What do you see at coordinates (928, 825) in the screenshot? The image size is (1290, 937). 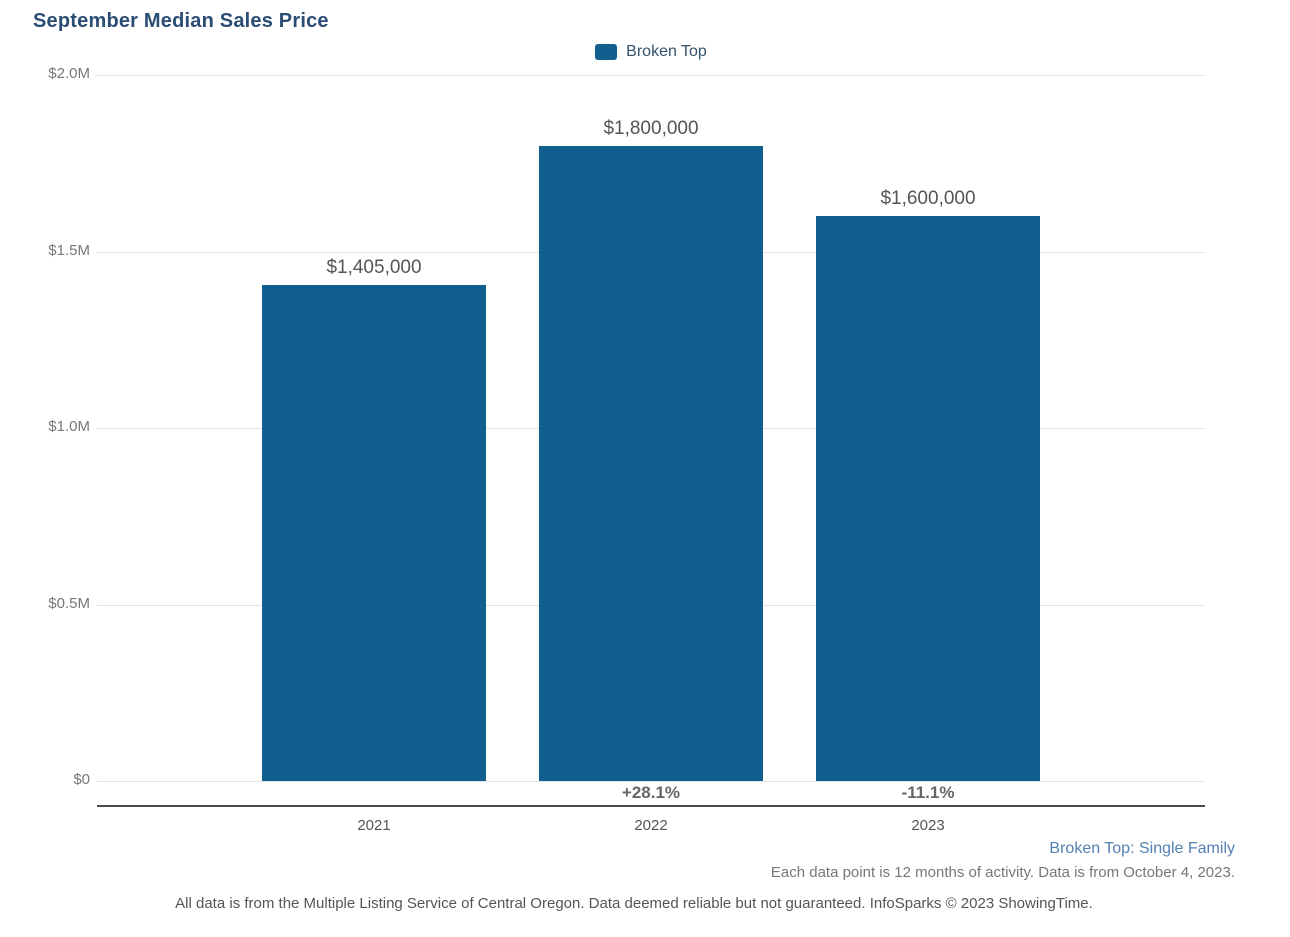 I see `x-tick-label: 2023` at bounding box center [928, 825].